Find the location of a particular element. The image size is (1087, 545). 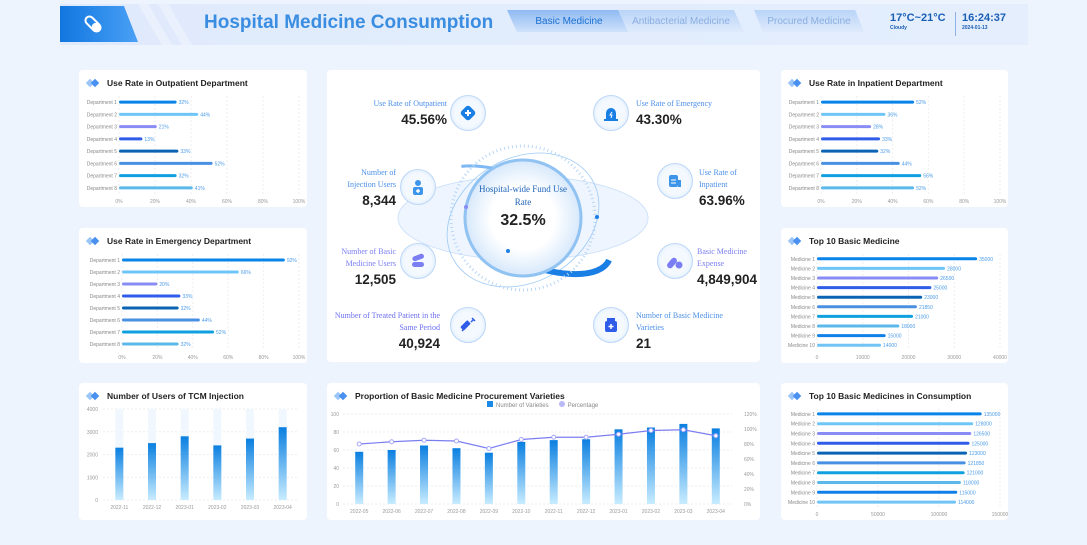

data-label: 135000 is located at coordinates (992, 415).